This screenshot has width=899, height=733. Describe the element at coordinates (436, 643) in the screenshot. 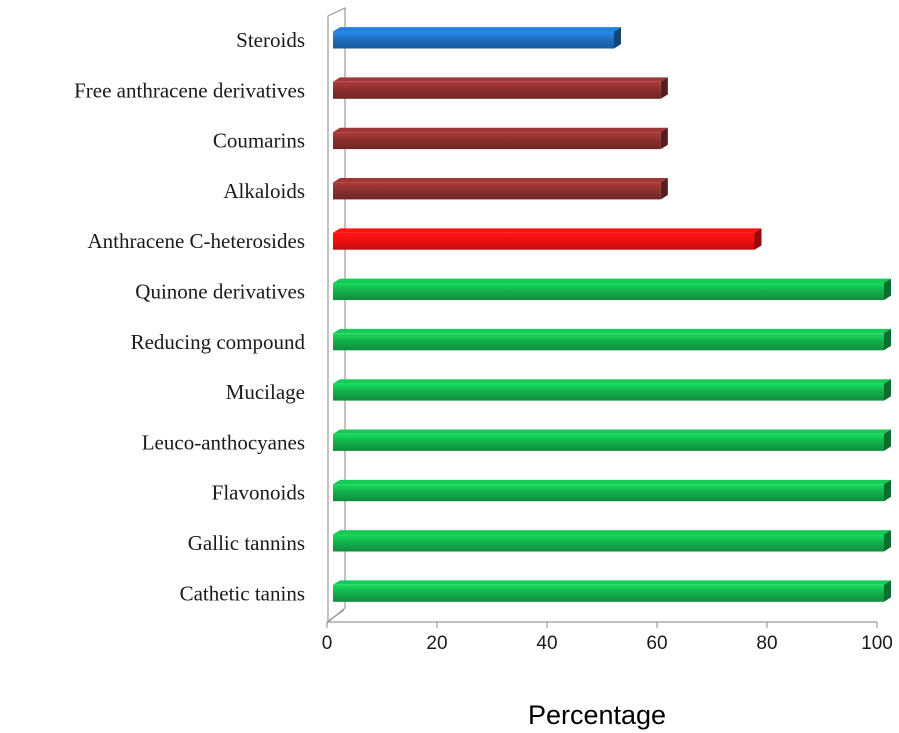

I see `x-tick-label: 20` at that location.